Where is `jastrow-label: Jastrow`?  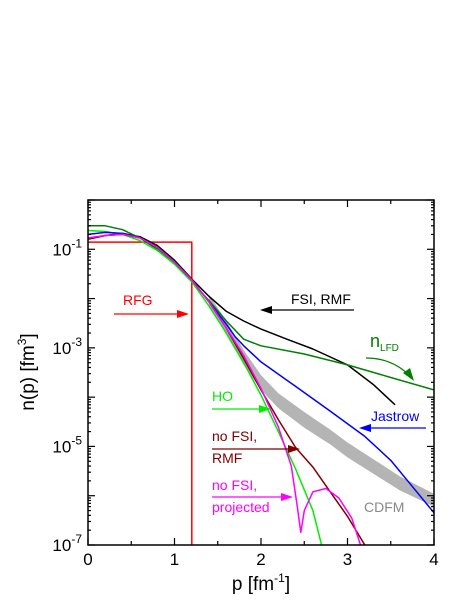 jastrow-label: Jastrow is located at coordinates (395, 416).